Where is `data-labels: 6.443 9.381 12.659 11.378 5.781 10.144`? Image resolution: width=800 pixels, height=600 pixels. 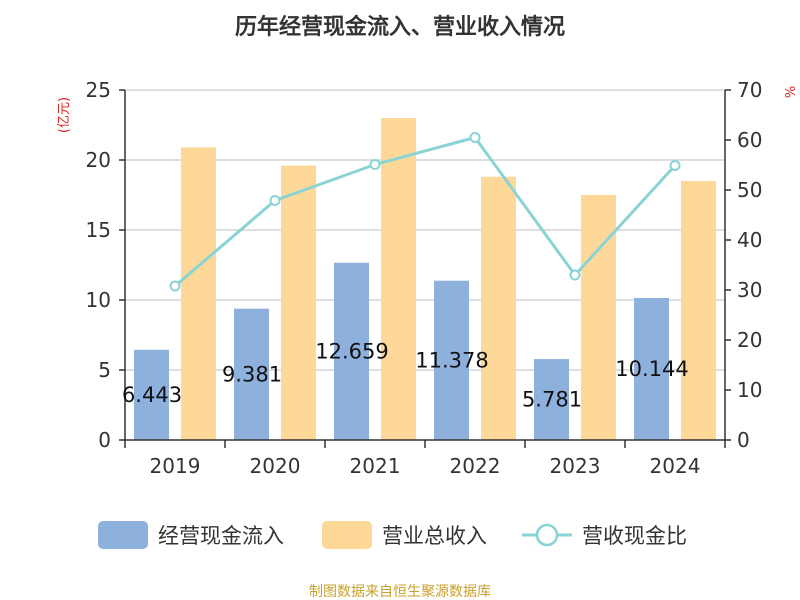 data-labels: 6.443 9.381 12.659 11.378 5.781 10.144 is located at coordinates (405, 375).